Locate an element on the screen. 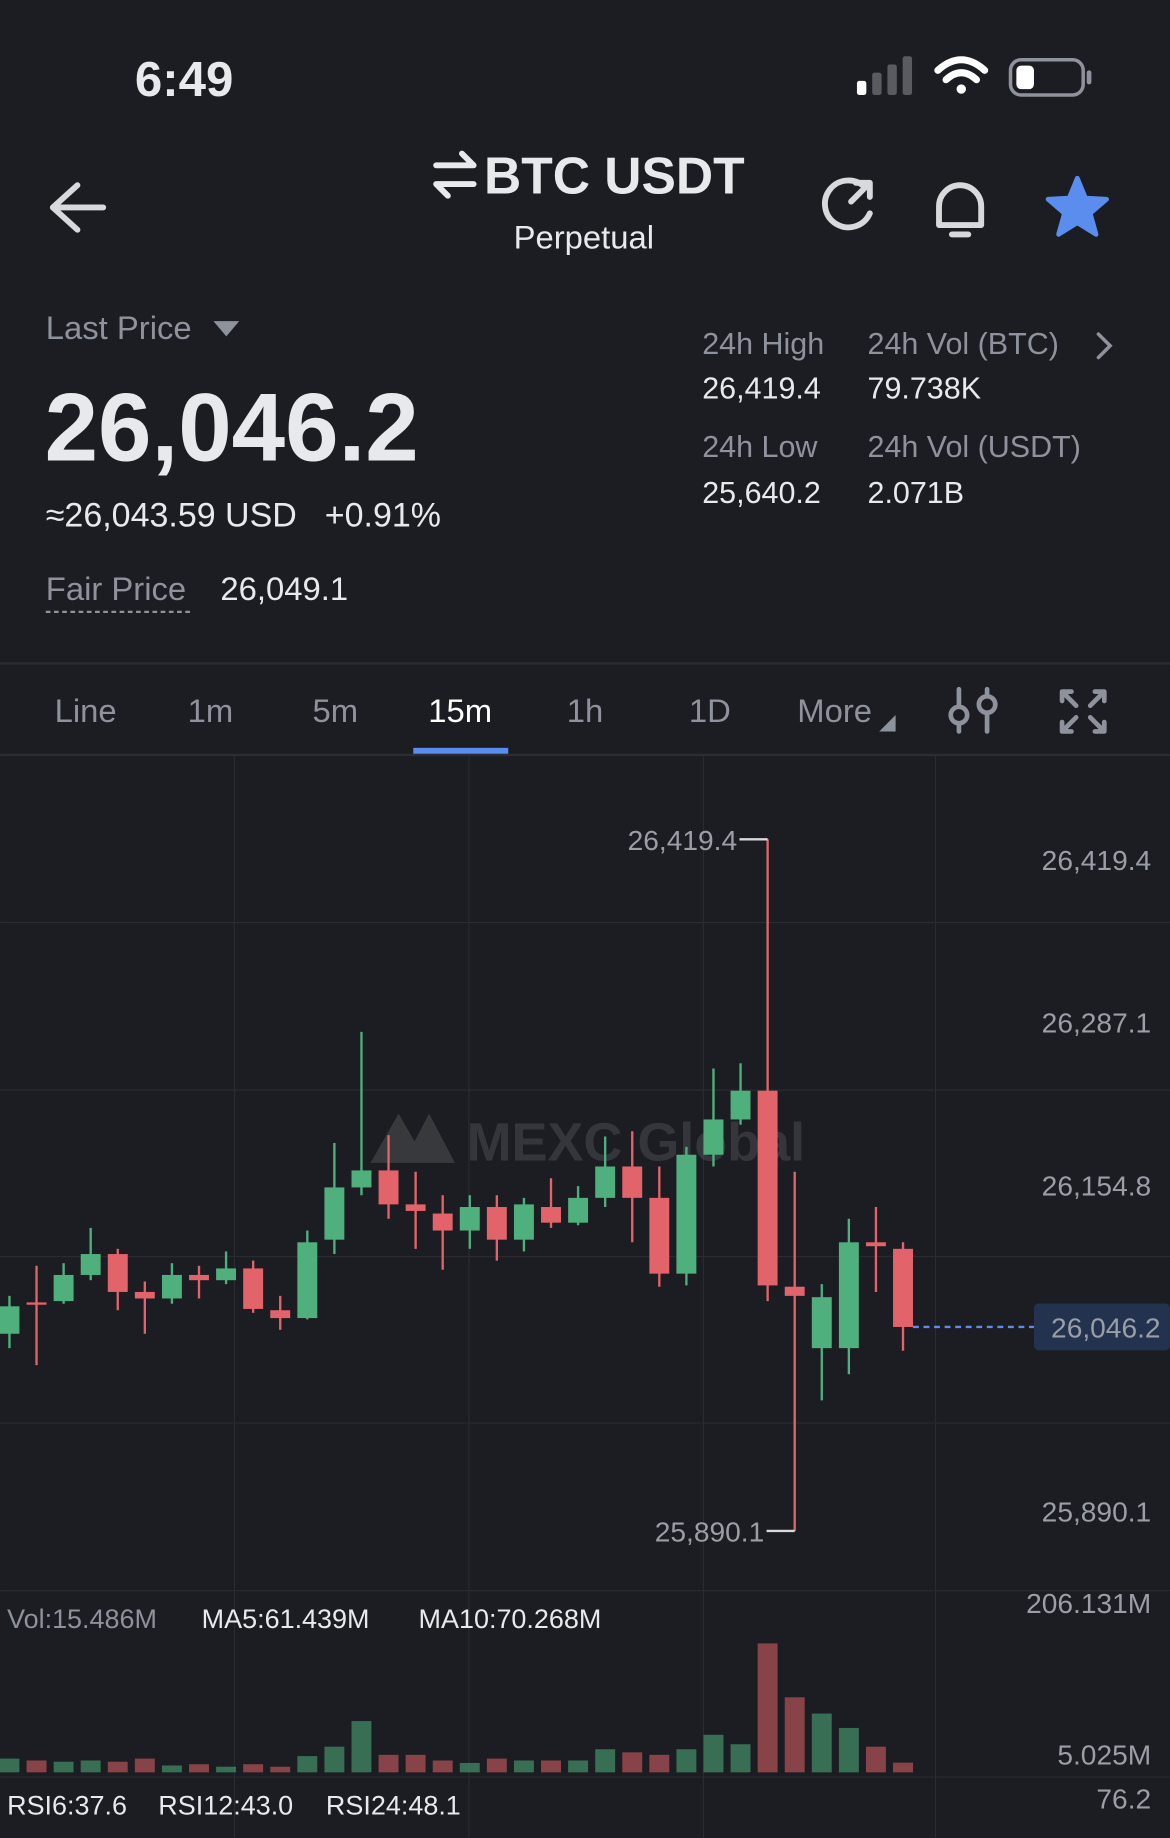 Image resolution: width=1170 pixels, height=1838 pixels. watermark-text: MEXC Global is located at coordinates (636, 1142).